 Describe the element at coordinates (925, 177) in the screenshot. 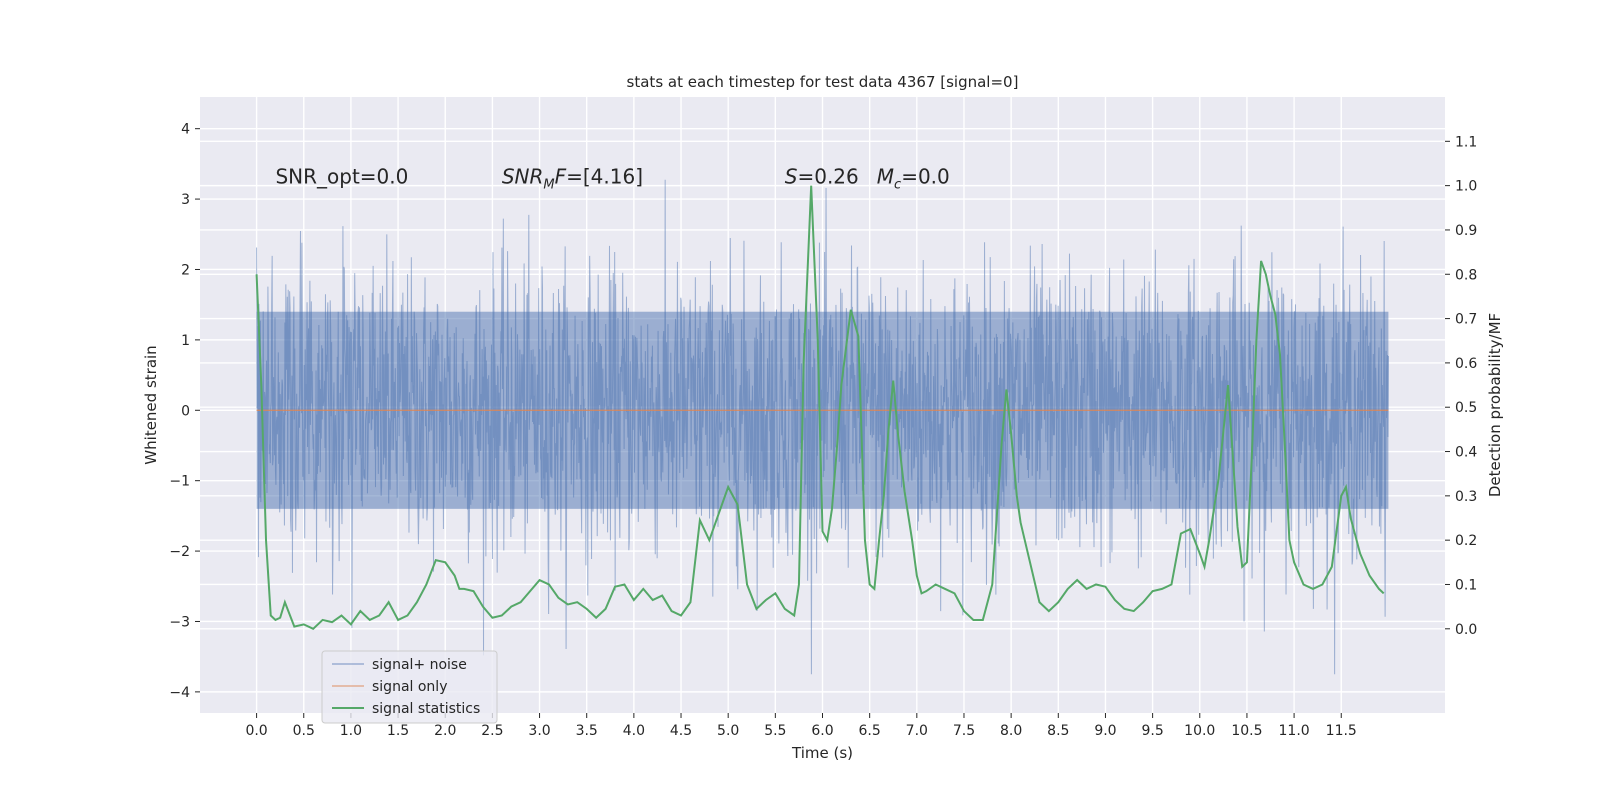

I see `annotation-mc-value: =0.0` at that location.